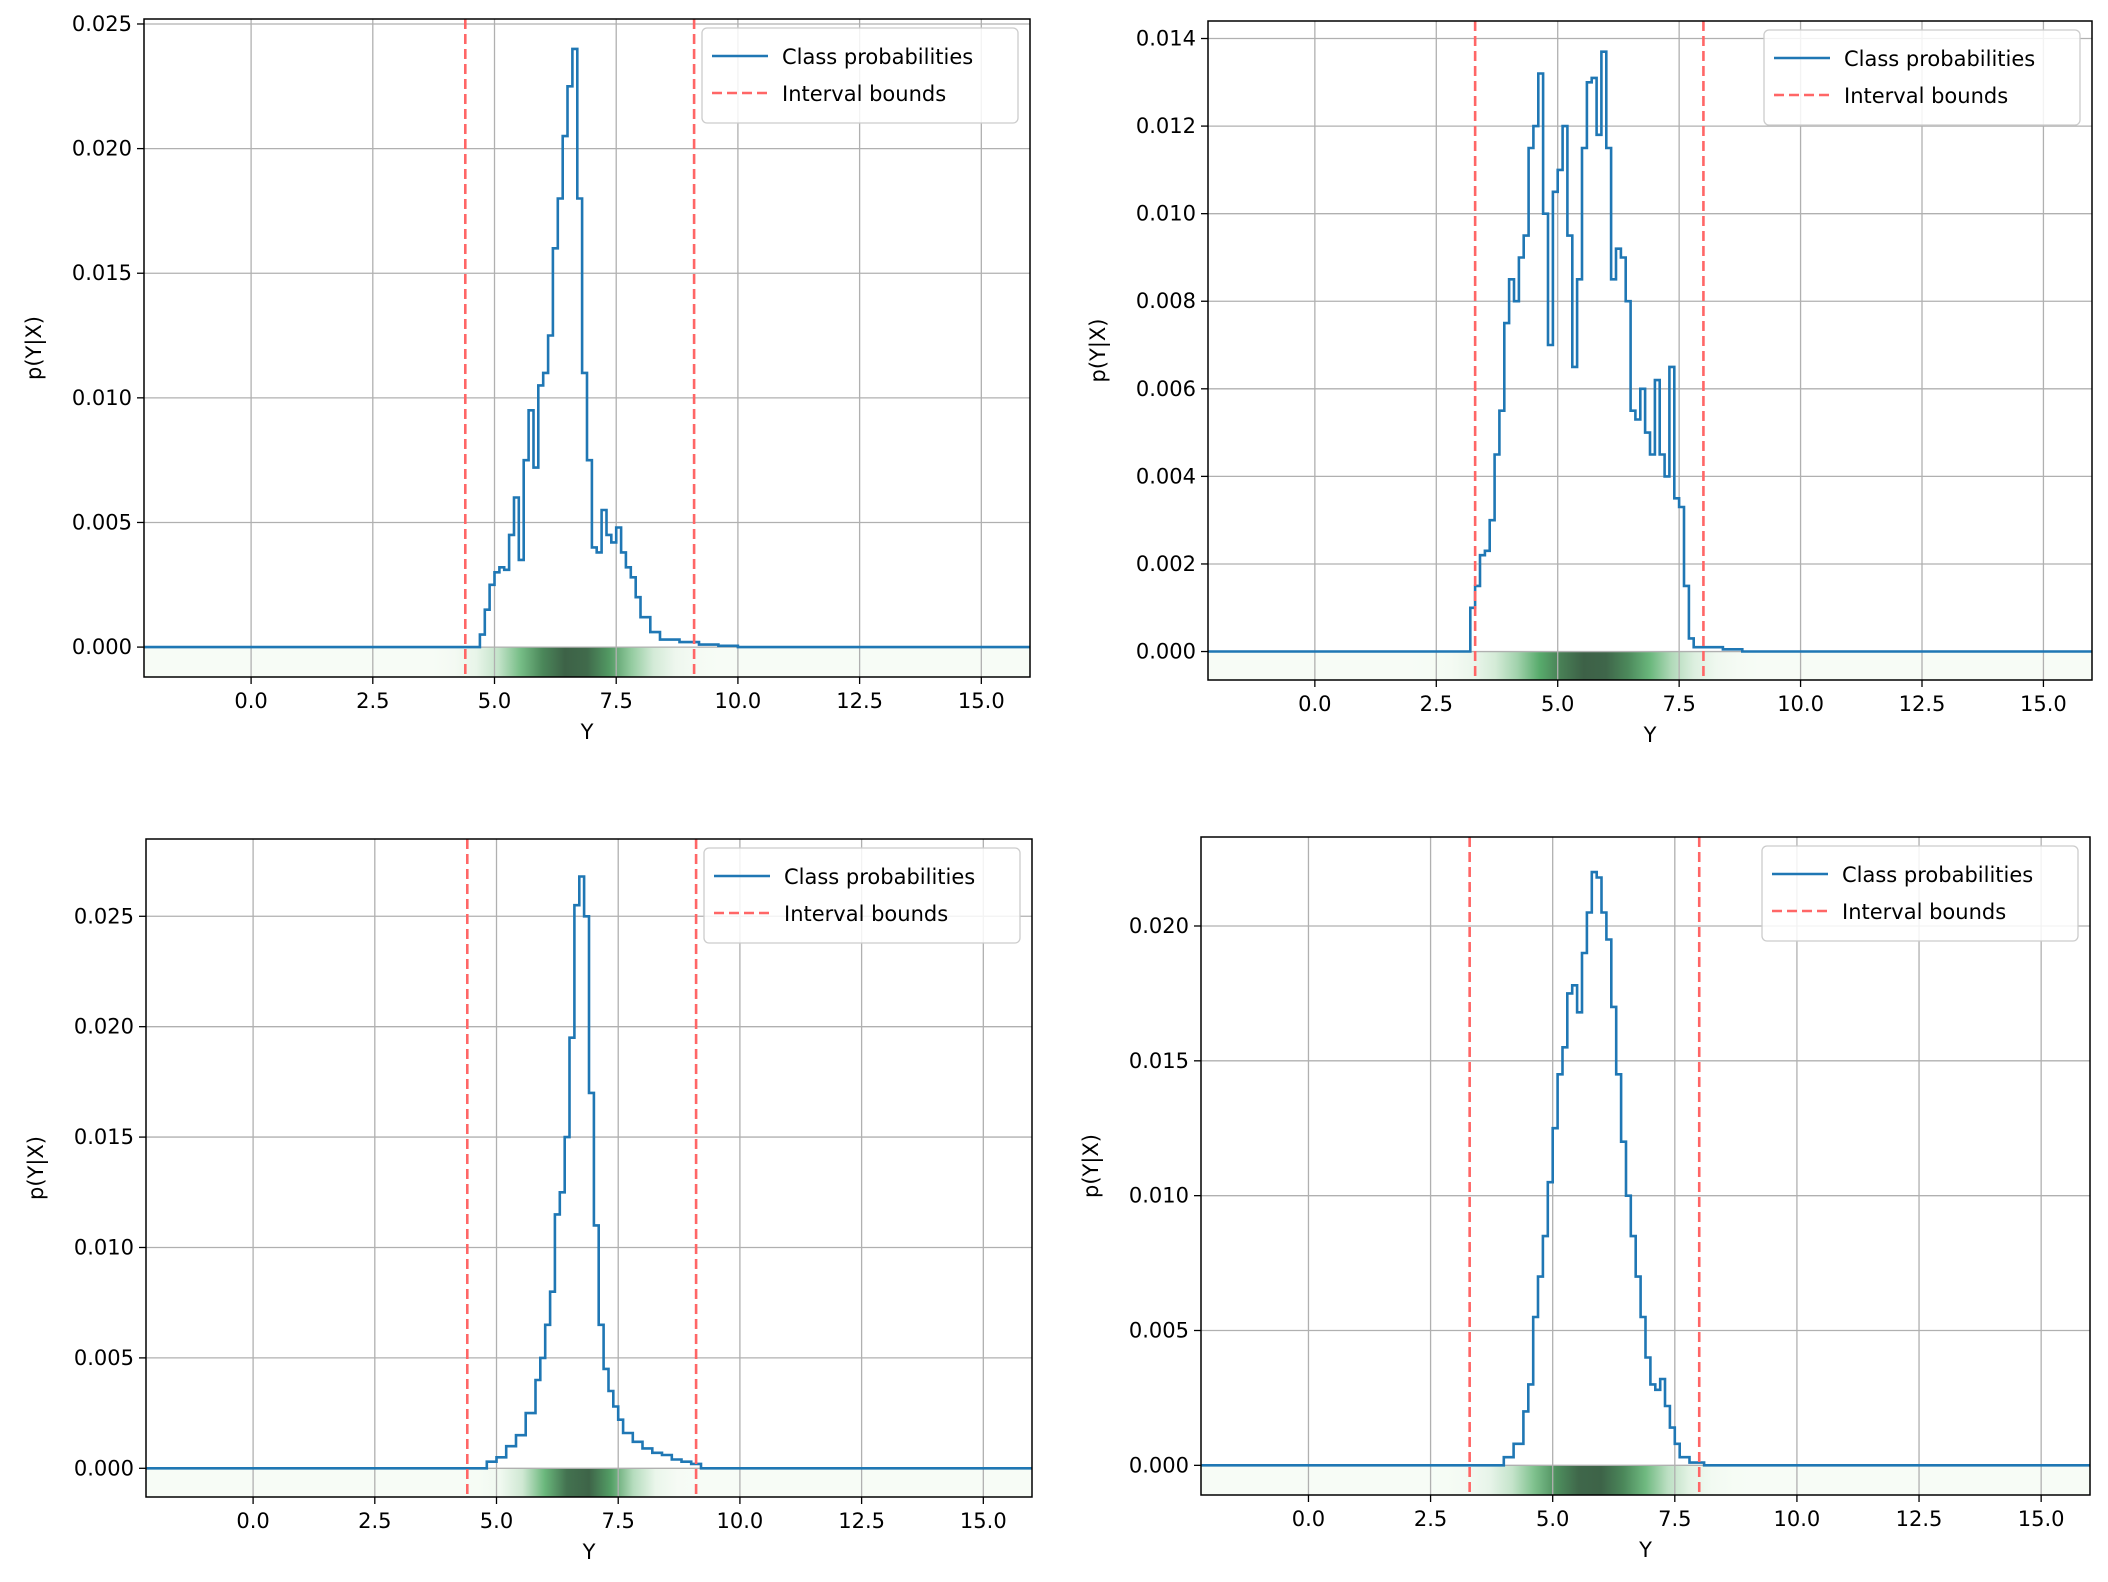  What do you see at coordinates (1166, 39) in the screenshot?
I see `y-tick-label: 0.014` at bounding box center [1166, 39].